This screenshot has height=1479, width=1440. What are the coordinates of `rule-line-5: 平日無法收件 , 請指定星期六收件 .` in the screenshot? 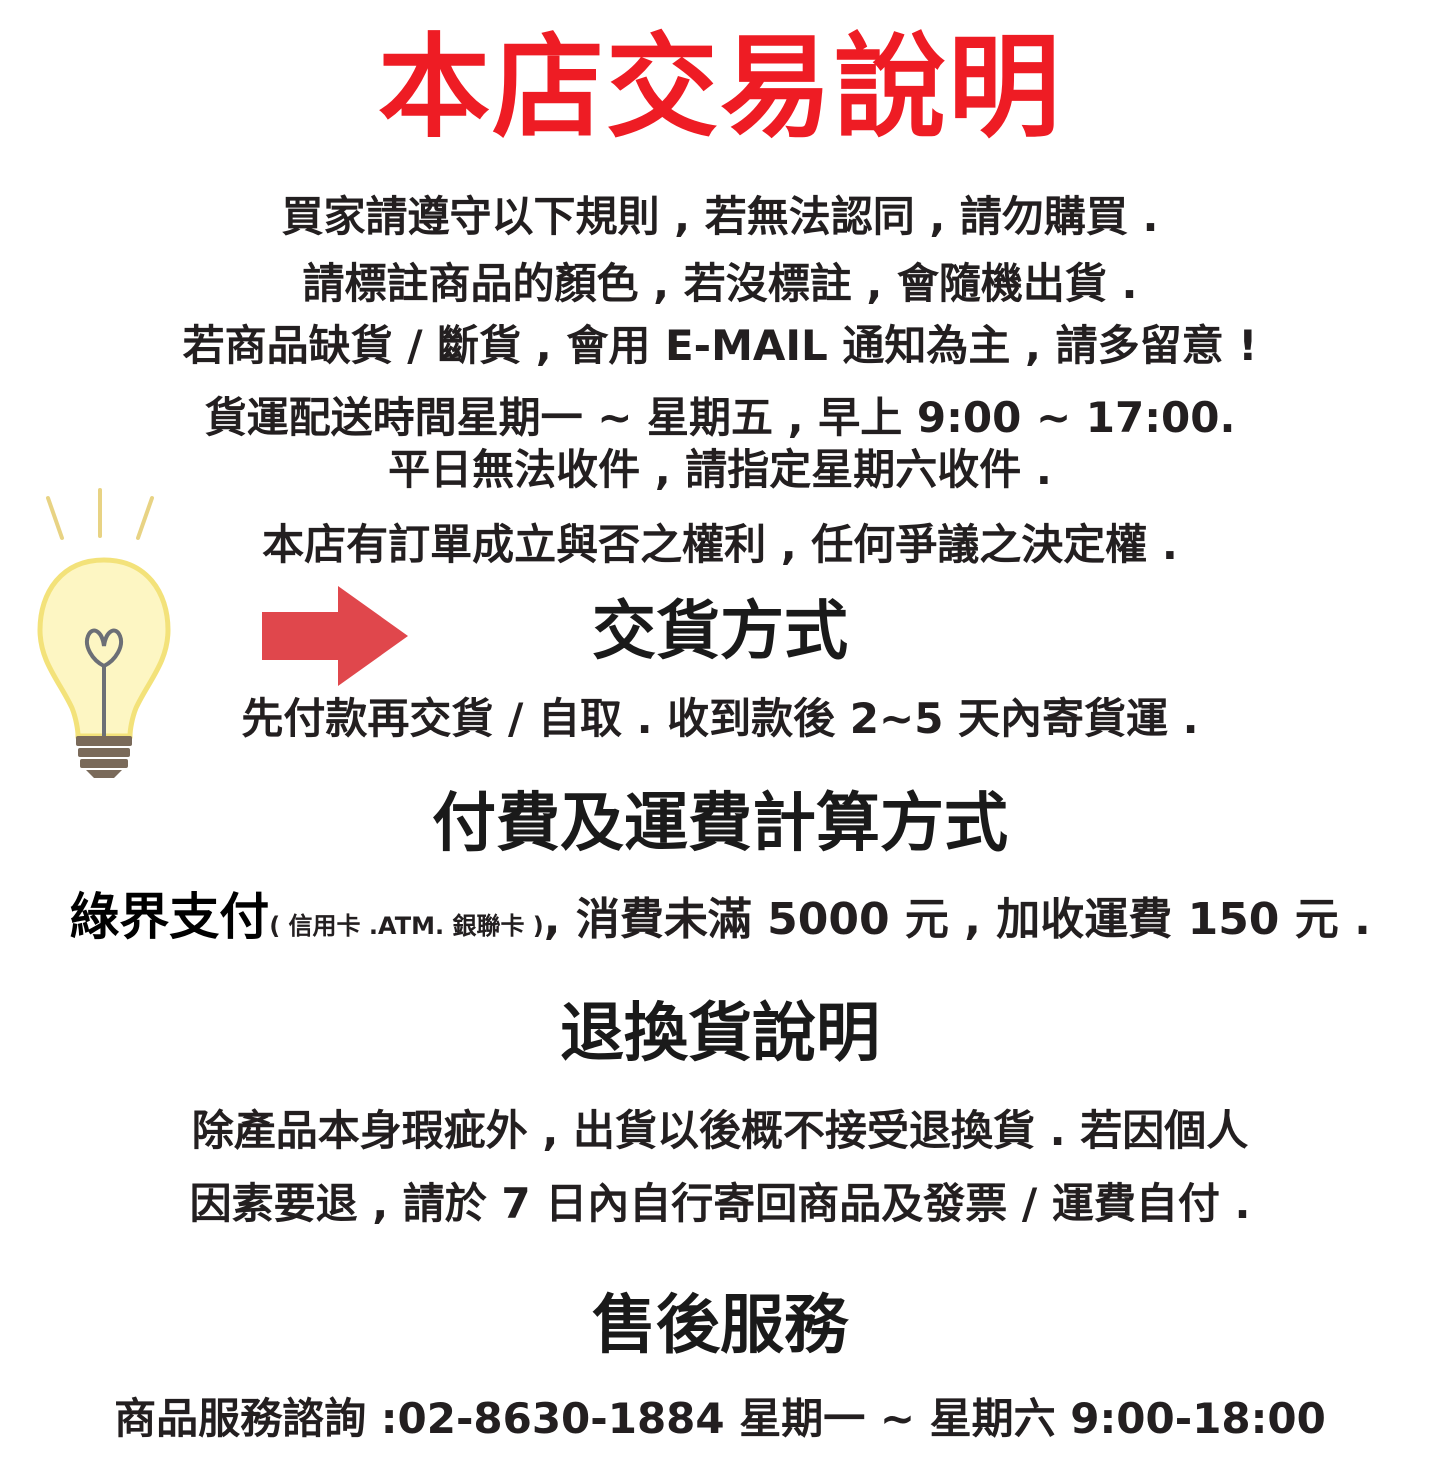 It's located at (720, 469).